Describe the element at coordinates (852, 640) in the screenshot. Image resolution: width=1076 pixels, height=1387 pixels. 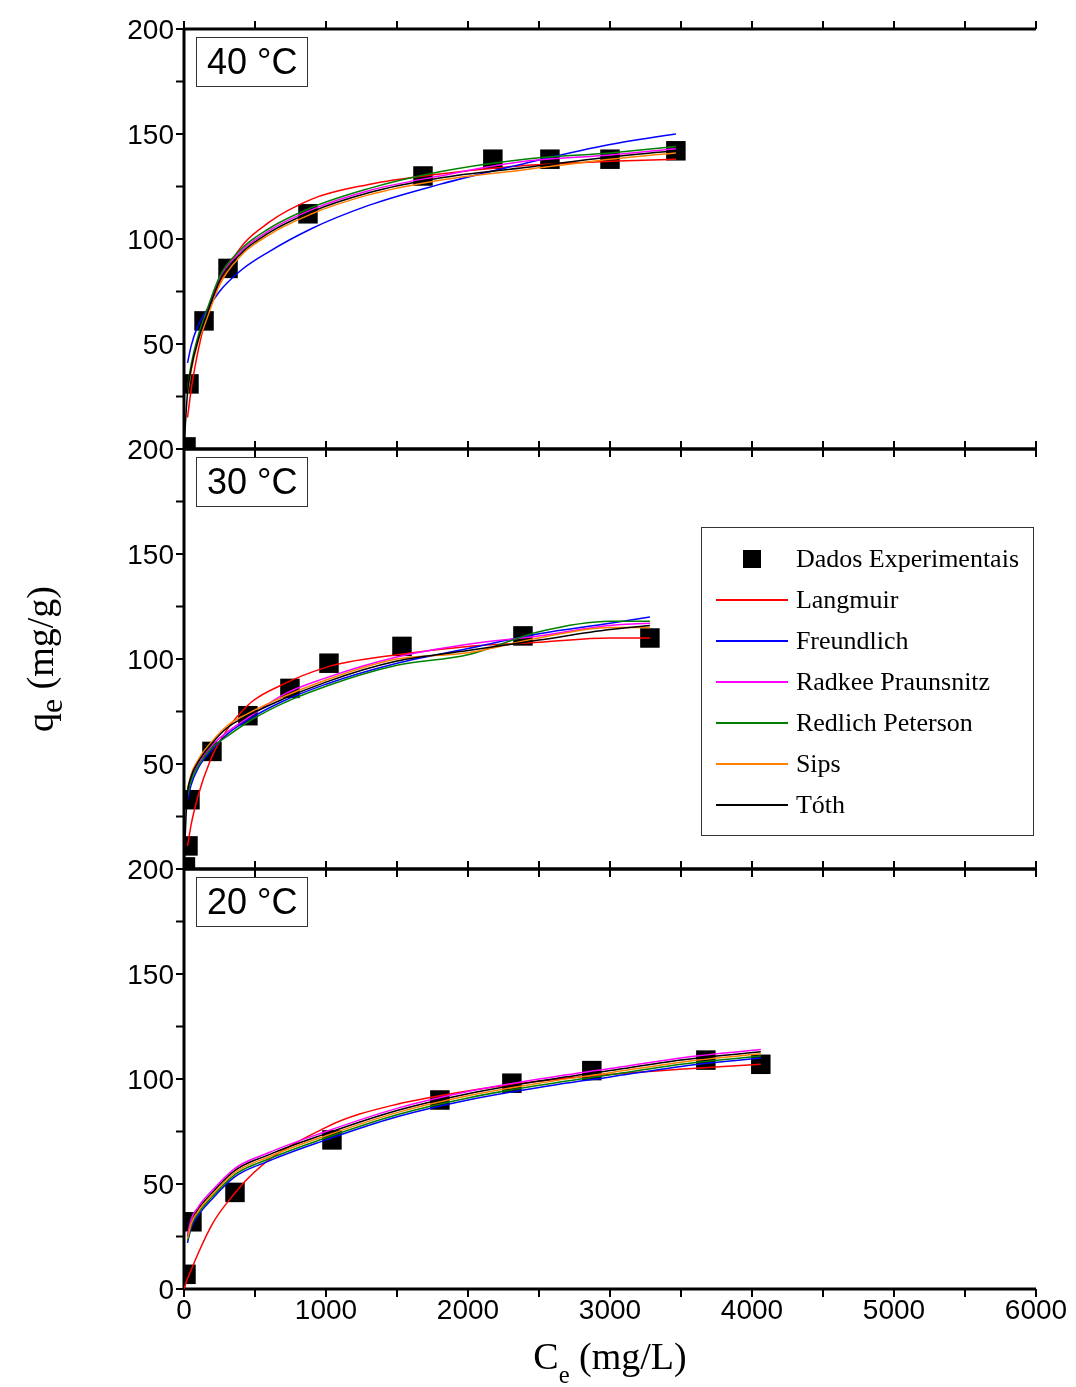
I see `legend-label: Freundlich` at that location.